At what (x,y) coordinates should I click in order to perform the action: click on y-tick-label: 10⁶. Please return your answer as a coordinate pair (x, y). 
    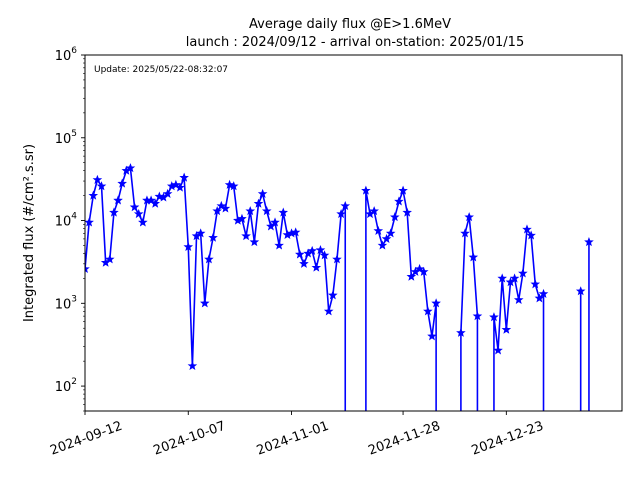
    Looking at the image, I should click on (66, 55).